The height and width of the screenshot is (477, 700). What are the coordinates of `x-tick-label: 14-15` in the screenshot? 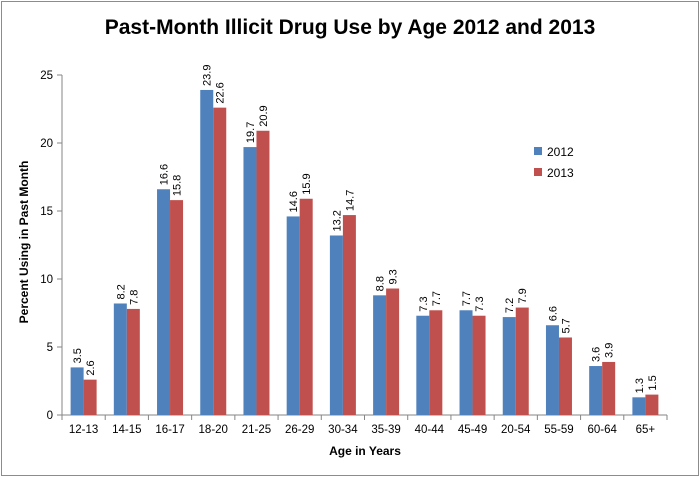 It's located at (126, 430).